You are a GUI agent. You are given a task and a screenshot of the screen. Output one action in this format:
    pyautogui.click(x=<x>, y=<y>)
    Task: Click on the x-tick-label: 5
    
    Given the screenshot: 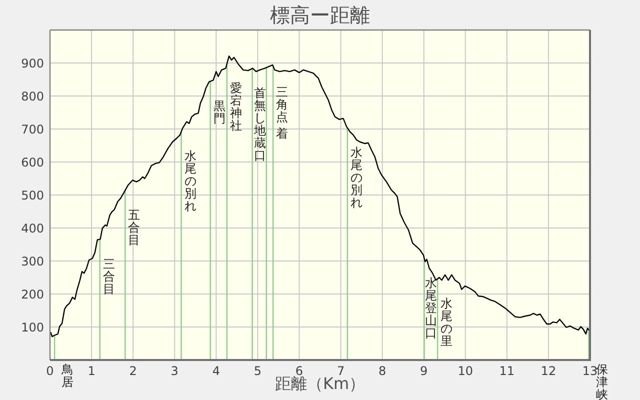 What is the action you would take?
    pyautogui.click(x=258, y=371)
    